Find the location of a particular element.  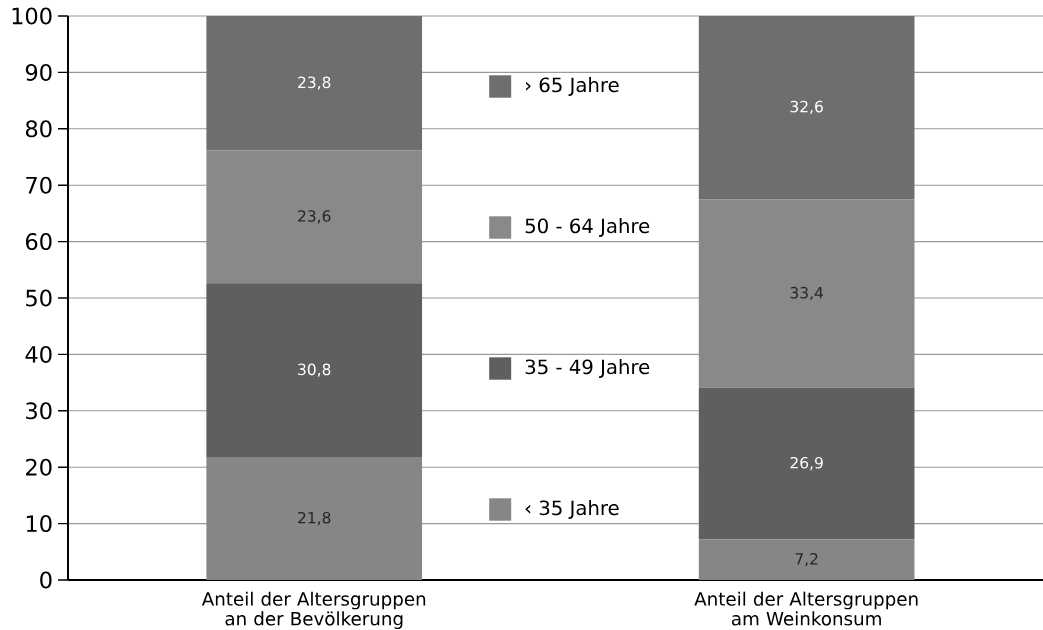

data-label: 26,9 is located at coordinates (806, 463).